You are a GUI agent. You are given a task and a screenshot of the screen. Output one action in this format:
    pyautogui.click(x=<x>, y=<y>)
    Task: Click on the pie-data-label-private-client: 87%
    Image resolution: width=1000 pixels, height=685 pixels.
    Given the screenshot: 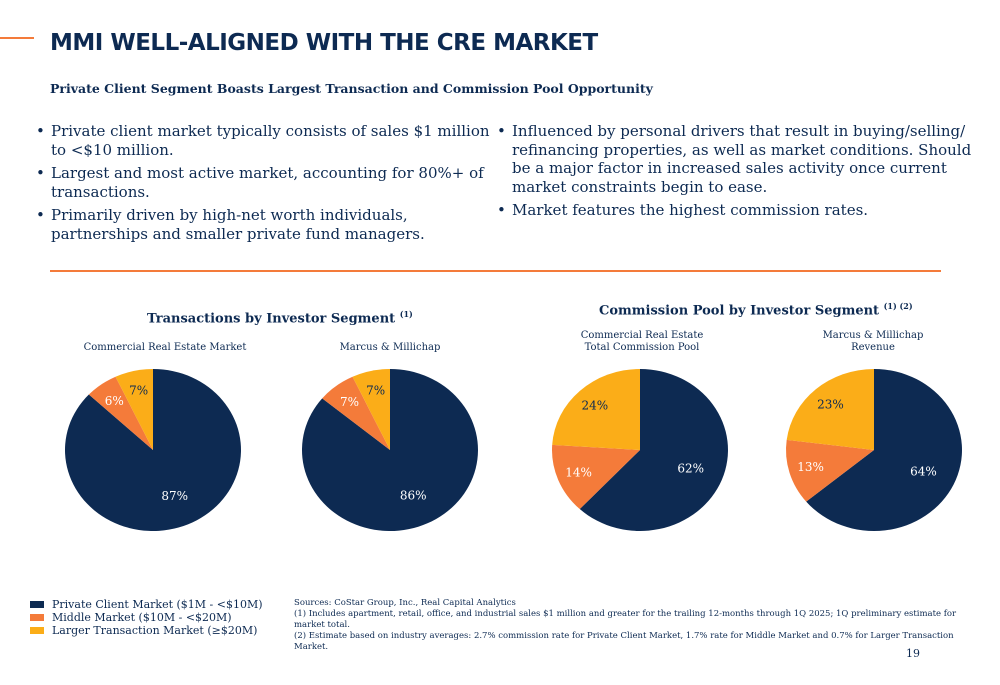 What is the action you would take?
    pyautogui.click(x=174, y=496)
    